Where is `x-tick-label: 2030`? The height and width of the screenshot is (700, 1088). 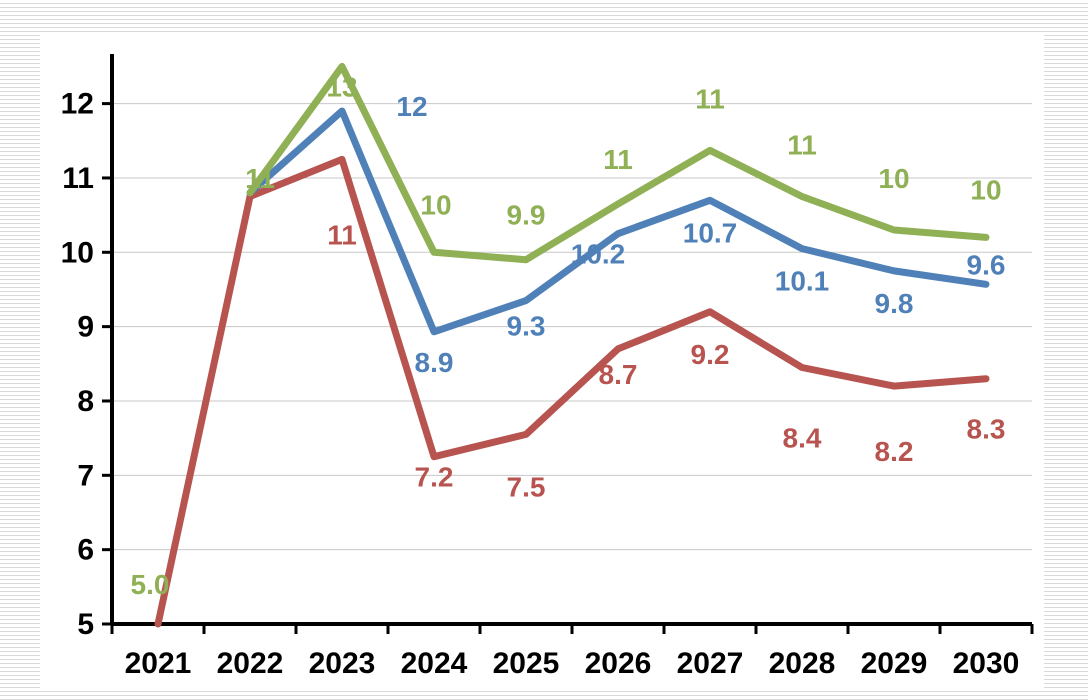
x-tick-label: 2030 is located at coordinates (986, 663).